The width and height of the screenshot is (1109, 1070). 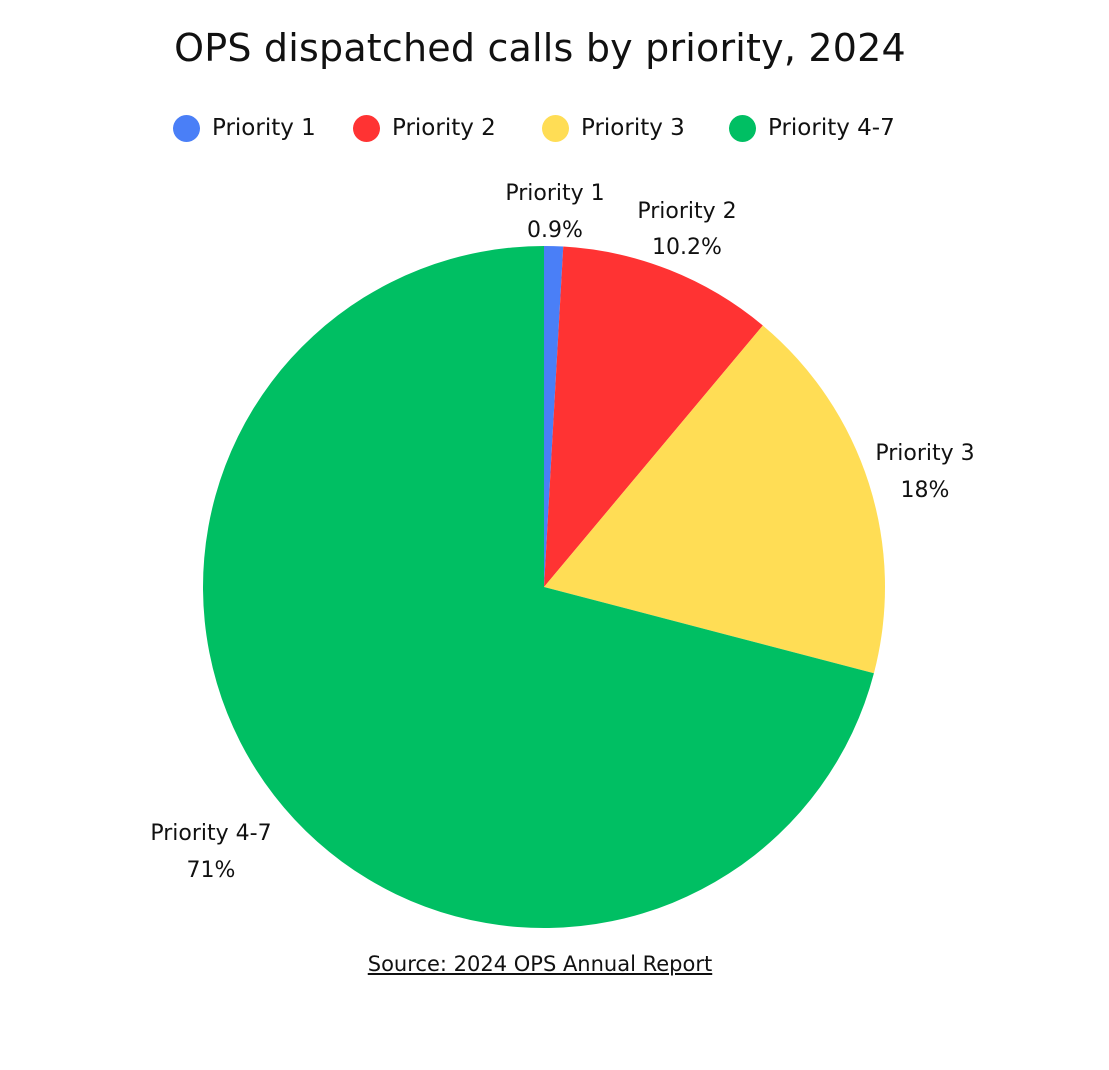 I want to click on legend-item: Priority 1, so click(x=244, y=128).